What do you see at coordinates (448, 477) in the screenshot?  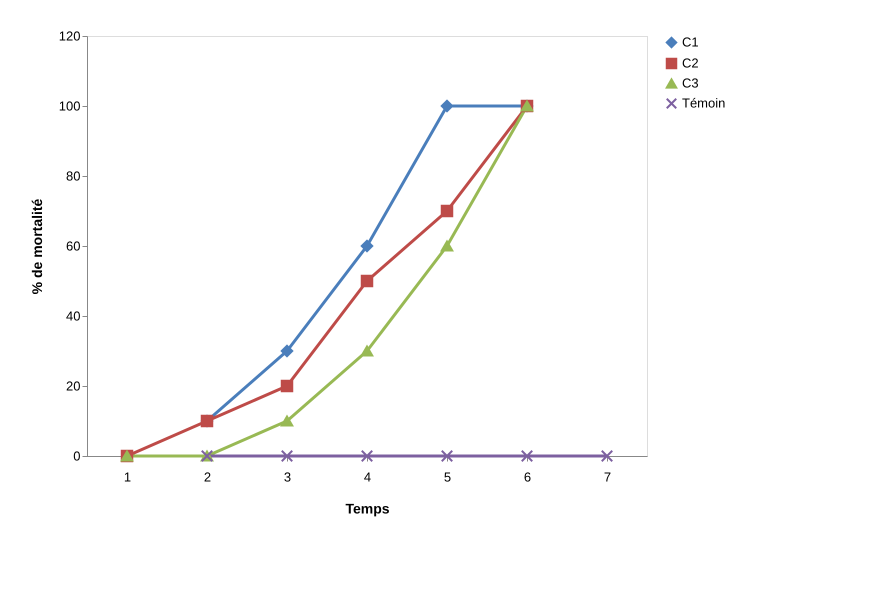 I see `x-tick-label: 5` at bounding box center [448, 477].